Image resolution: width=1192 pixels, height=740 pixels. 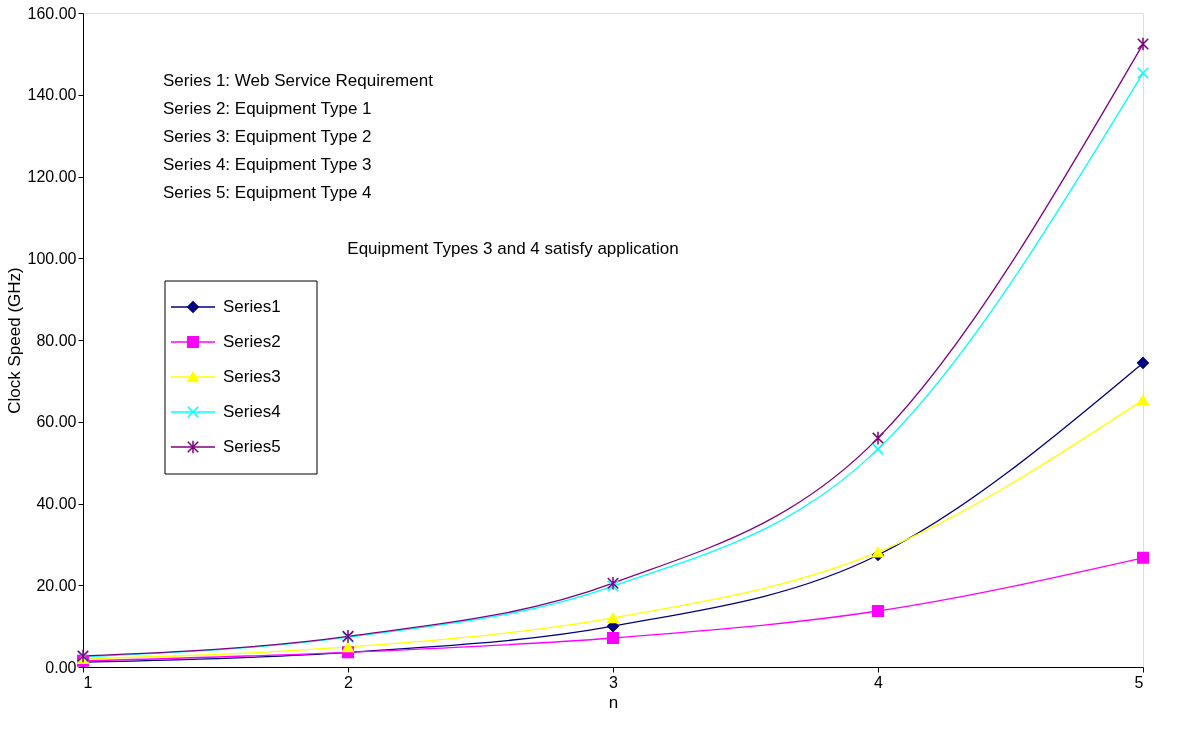 What do you see at coordinates (14, 340) in the screenshot?
I see `y-axis-title: Clock Speed (GHz)` at bounding box center [14, 340].